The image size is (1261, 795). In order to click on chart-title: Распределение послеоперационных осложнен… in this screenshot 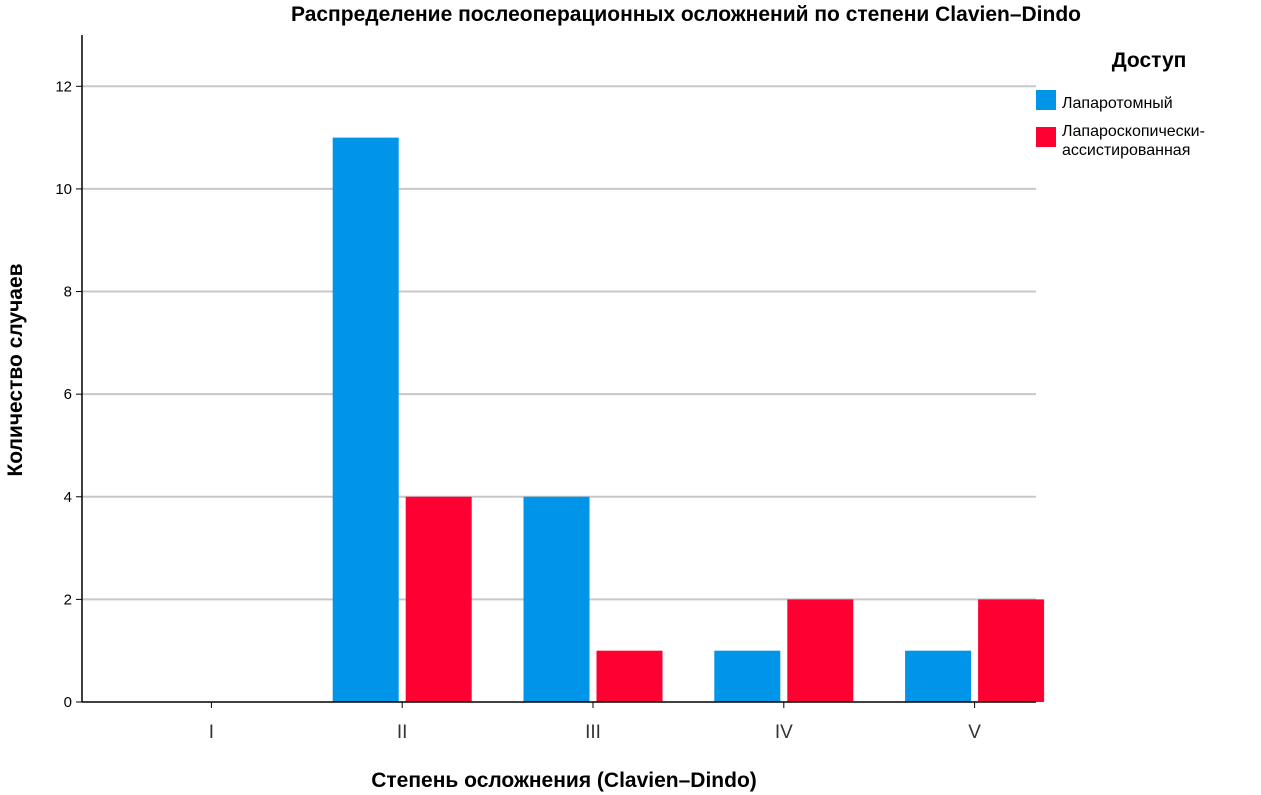, I will do `click(686, 14)`.